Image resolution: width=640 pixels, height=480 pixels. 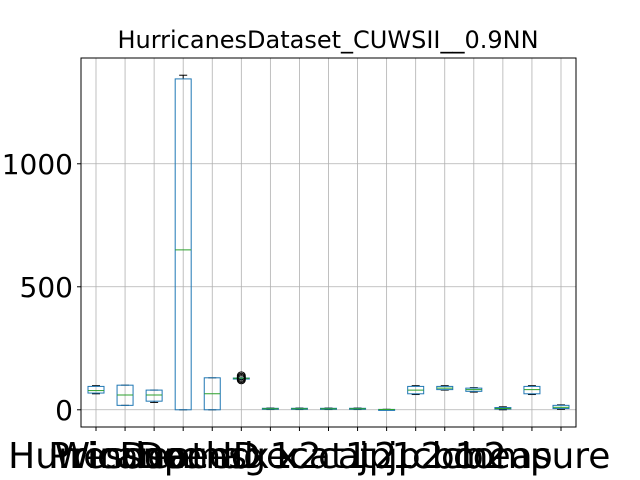 What do you see at coordinates (183, 456) in the screenshot?
I see `x-tick-label: Deaths` at bounding box center [183, 456].